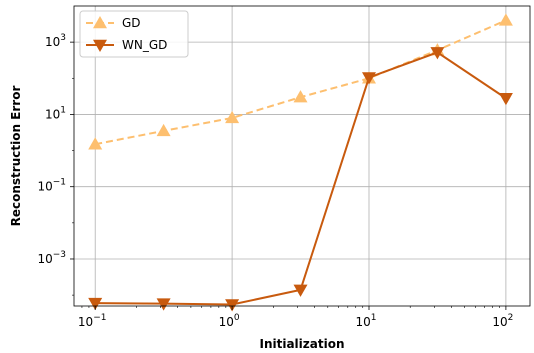 The image size is (534, 353). Describe the element at coordinates (16, 156) in the screenshot. I see `y-axis-title: Reconstruction Error` at that location.